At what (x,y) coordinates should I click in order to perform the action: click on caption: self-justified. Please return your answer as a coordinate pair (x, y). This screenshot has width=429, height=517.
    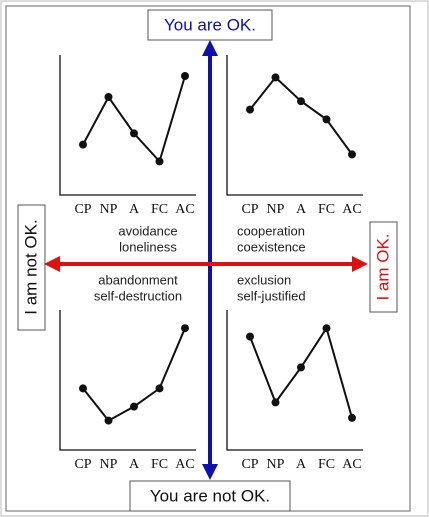
    Looking at the image, I should click on (271, 295).